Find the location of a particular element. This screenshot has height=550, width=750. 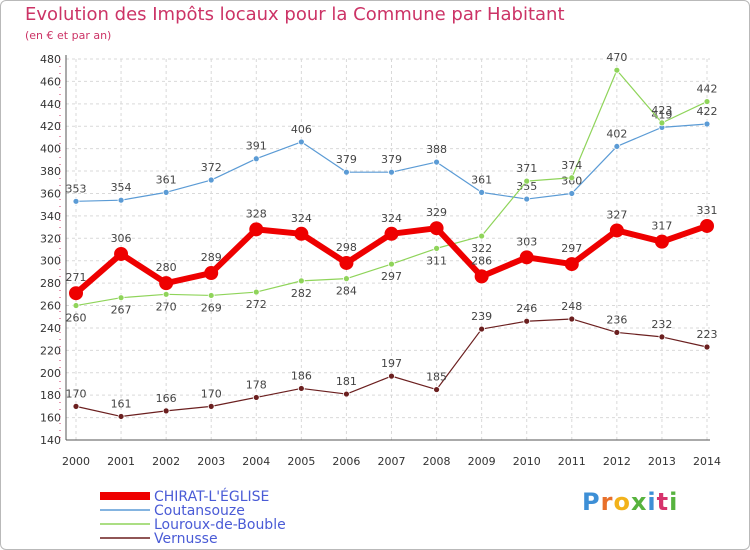

data-label: 419 is located at coordinates (661, 114).